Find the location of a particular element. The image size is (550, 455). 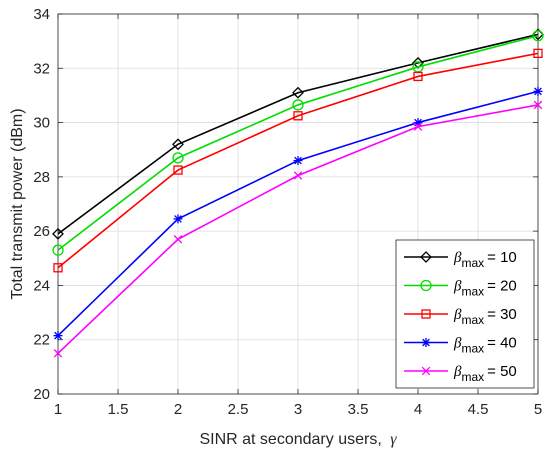

x-tick-label: 1 is located at coordinates (58, 409).